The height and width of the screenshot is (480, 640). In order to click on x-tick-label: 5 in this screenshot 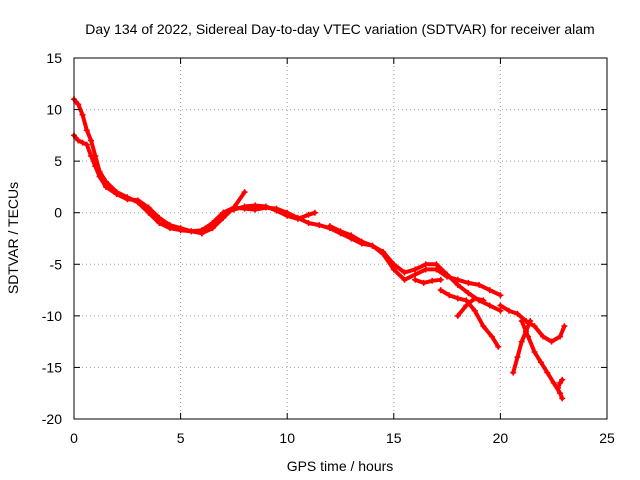, I will do `click(181, 438)`.